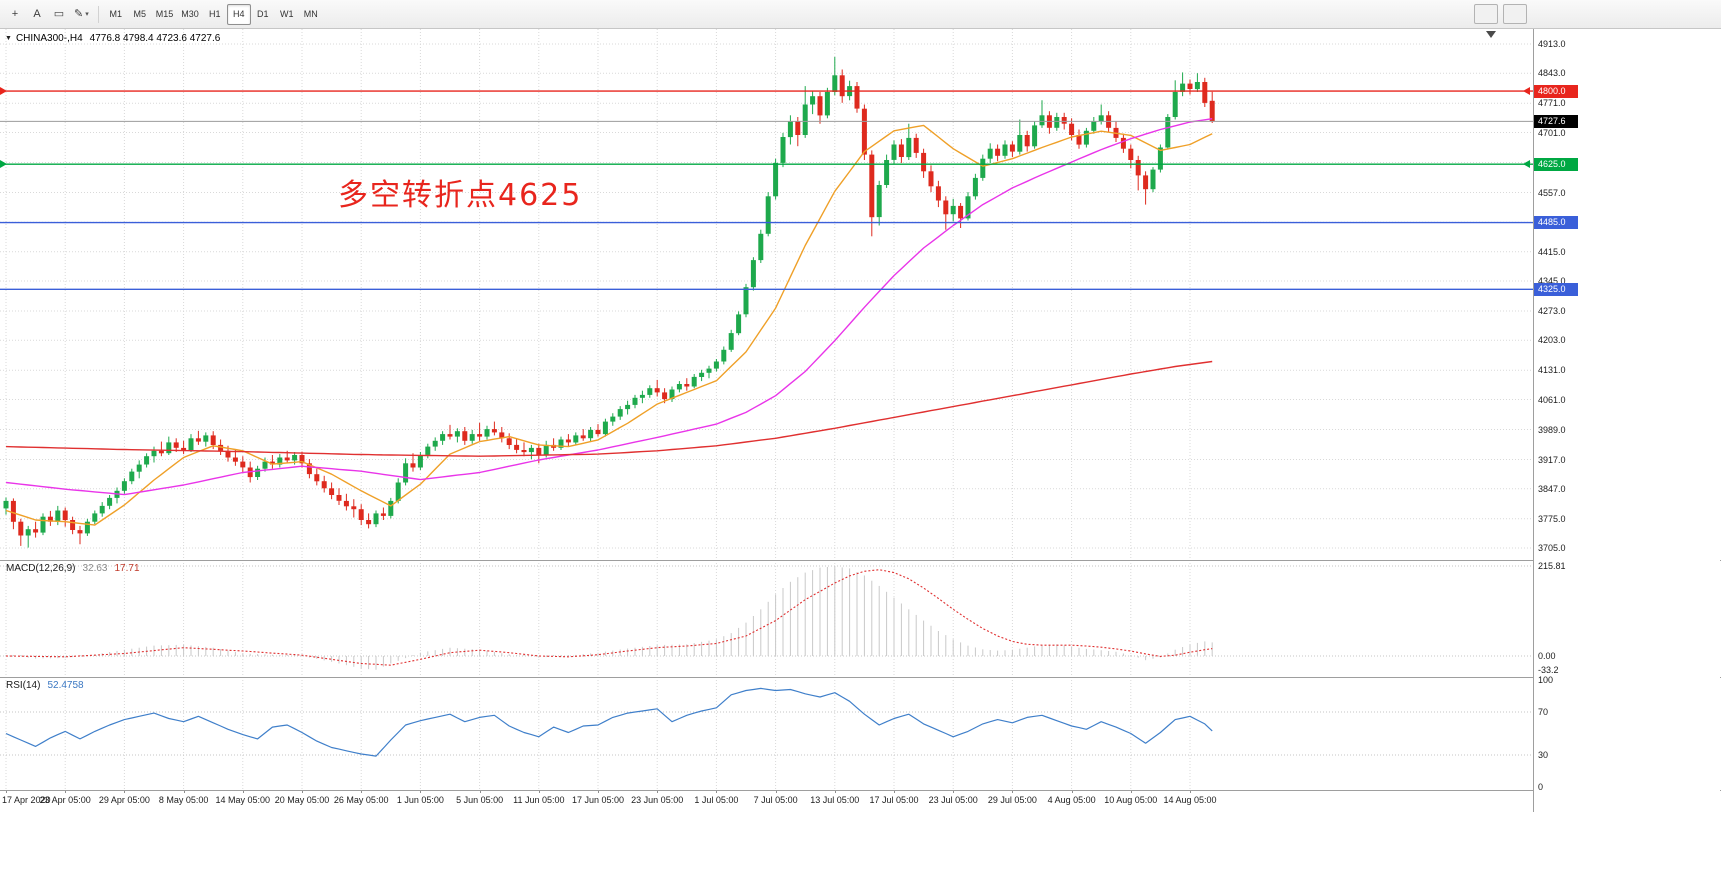 The width and height of the screenshot is (1721, 894). Describe the element at coordinates (1190, 800) in the screenshot. I see `time-axis-label: 14 Aug 05:00` at that location.